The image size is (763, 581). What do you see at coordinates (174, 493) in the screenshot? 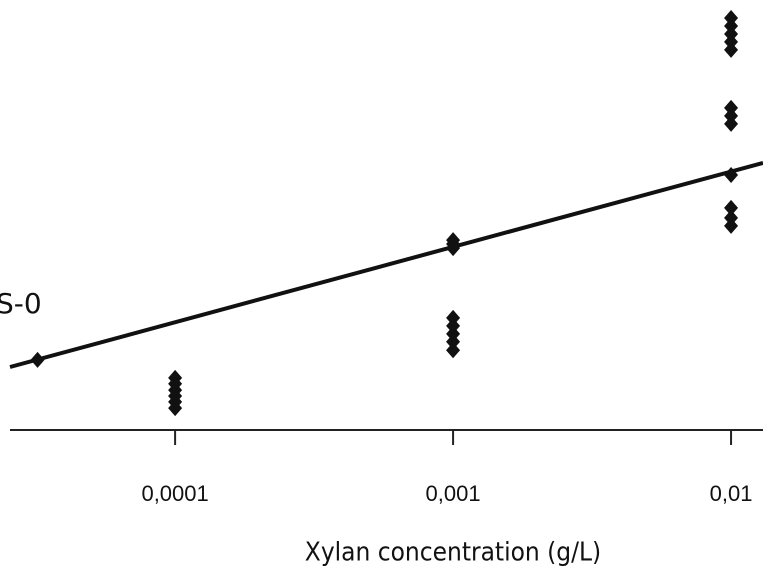
I see `x-tick-label: 0,0001` at bounding box center [174, 493].